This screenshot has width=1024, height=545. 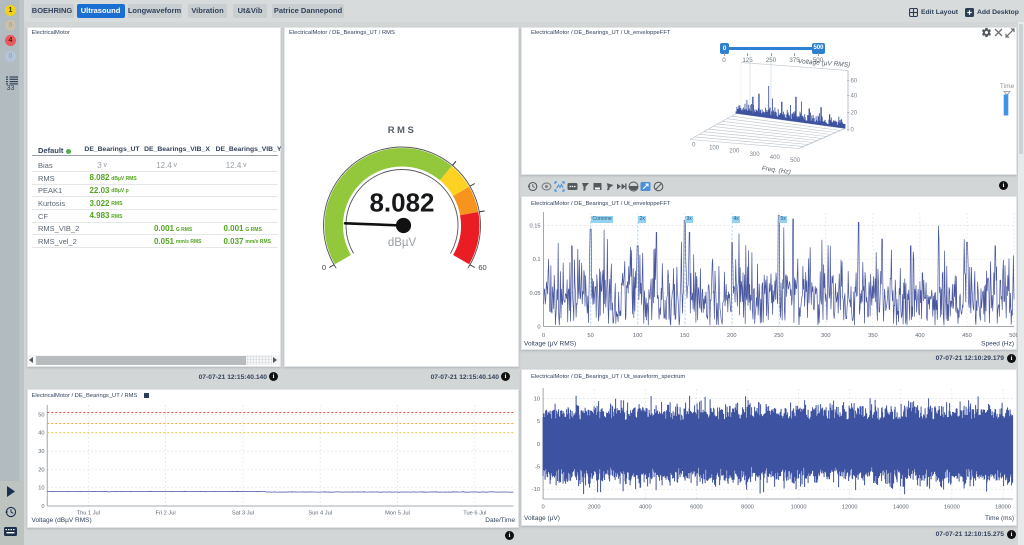 What do you see at coordinates (320, 514) in the screenshot?
I see `svg-text: Sun 4 Jul` at bounding box center [320, 514].